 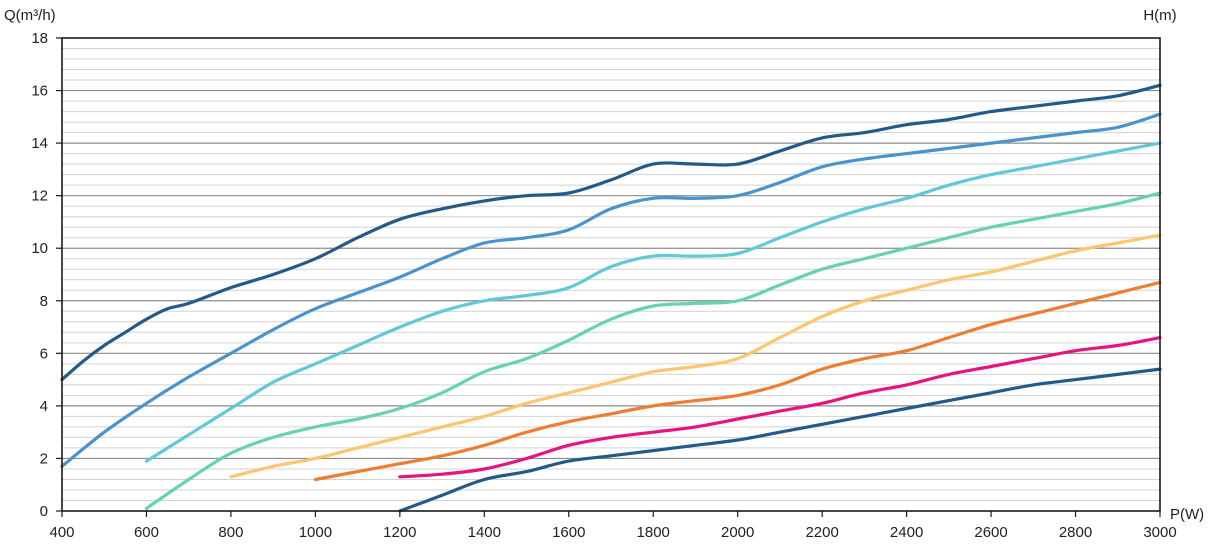 I want to click on x-tick-label: 800, so click(x=230, y=532).